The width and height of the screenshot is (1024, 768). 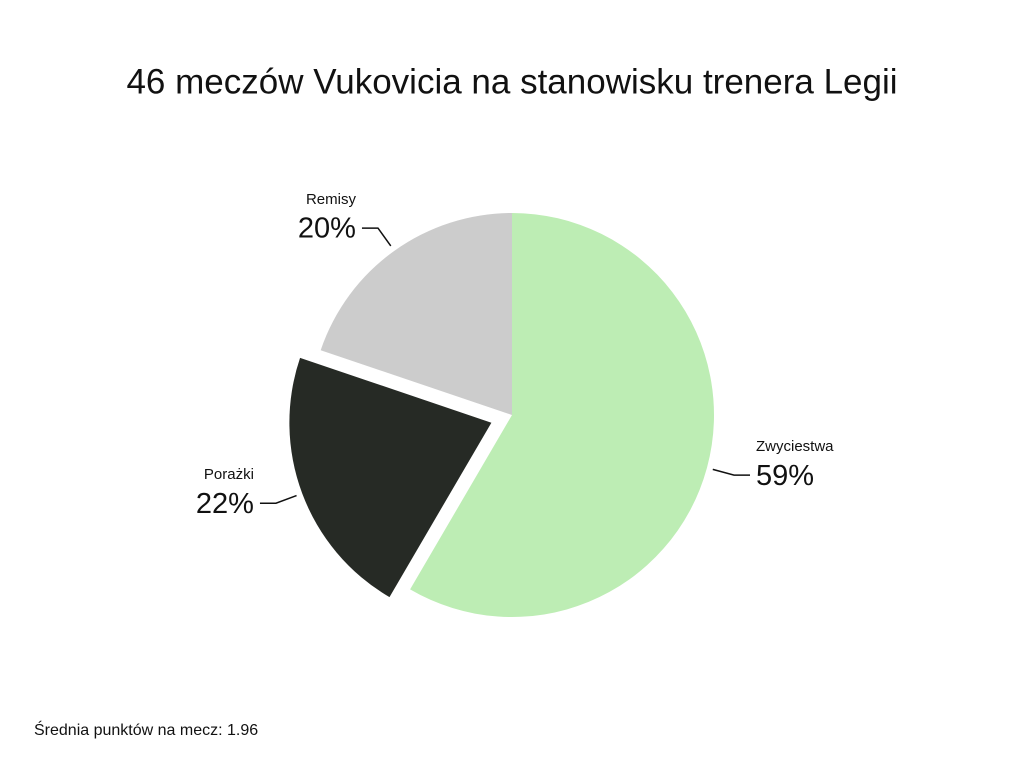 I want to click on value-label: 59%, so click(x=785, y=476).